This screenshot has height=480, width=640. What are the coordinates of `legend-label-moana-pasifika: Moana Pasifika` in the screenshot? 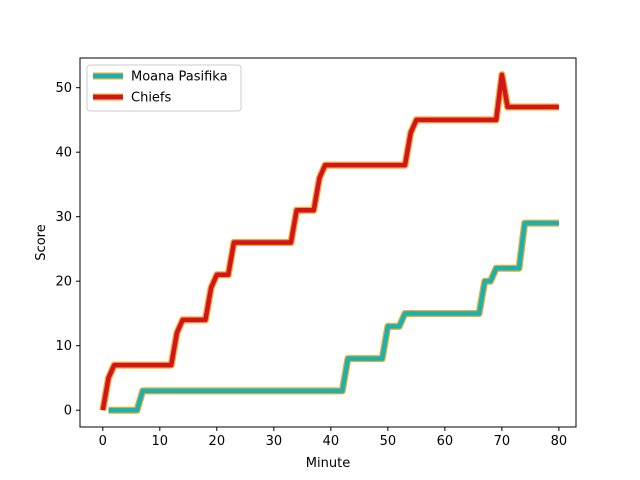 It's located at (179, 77).